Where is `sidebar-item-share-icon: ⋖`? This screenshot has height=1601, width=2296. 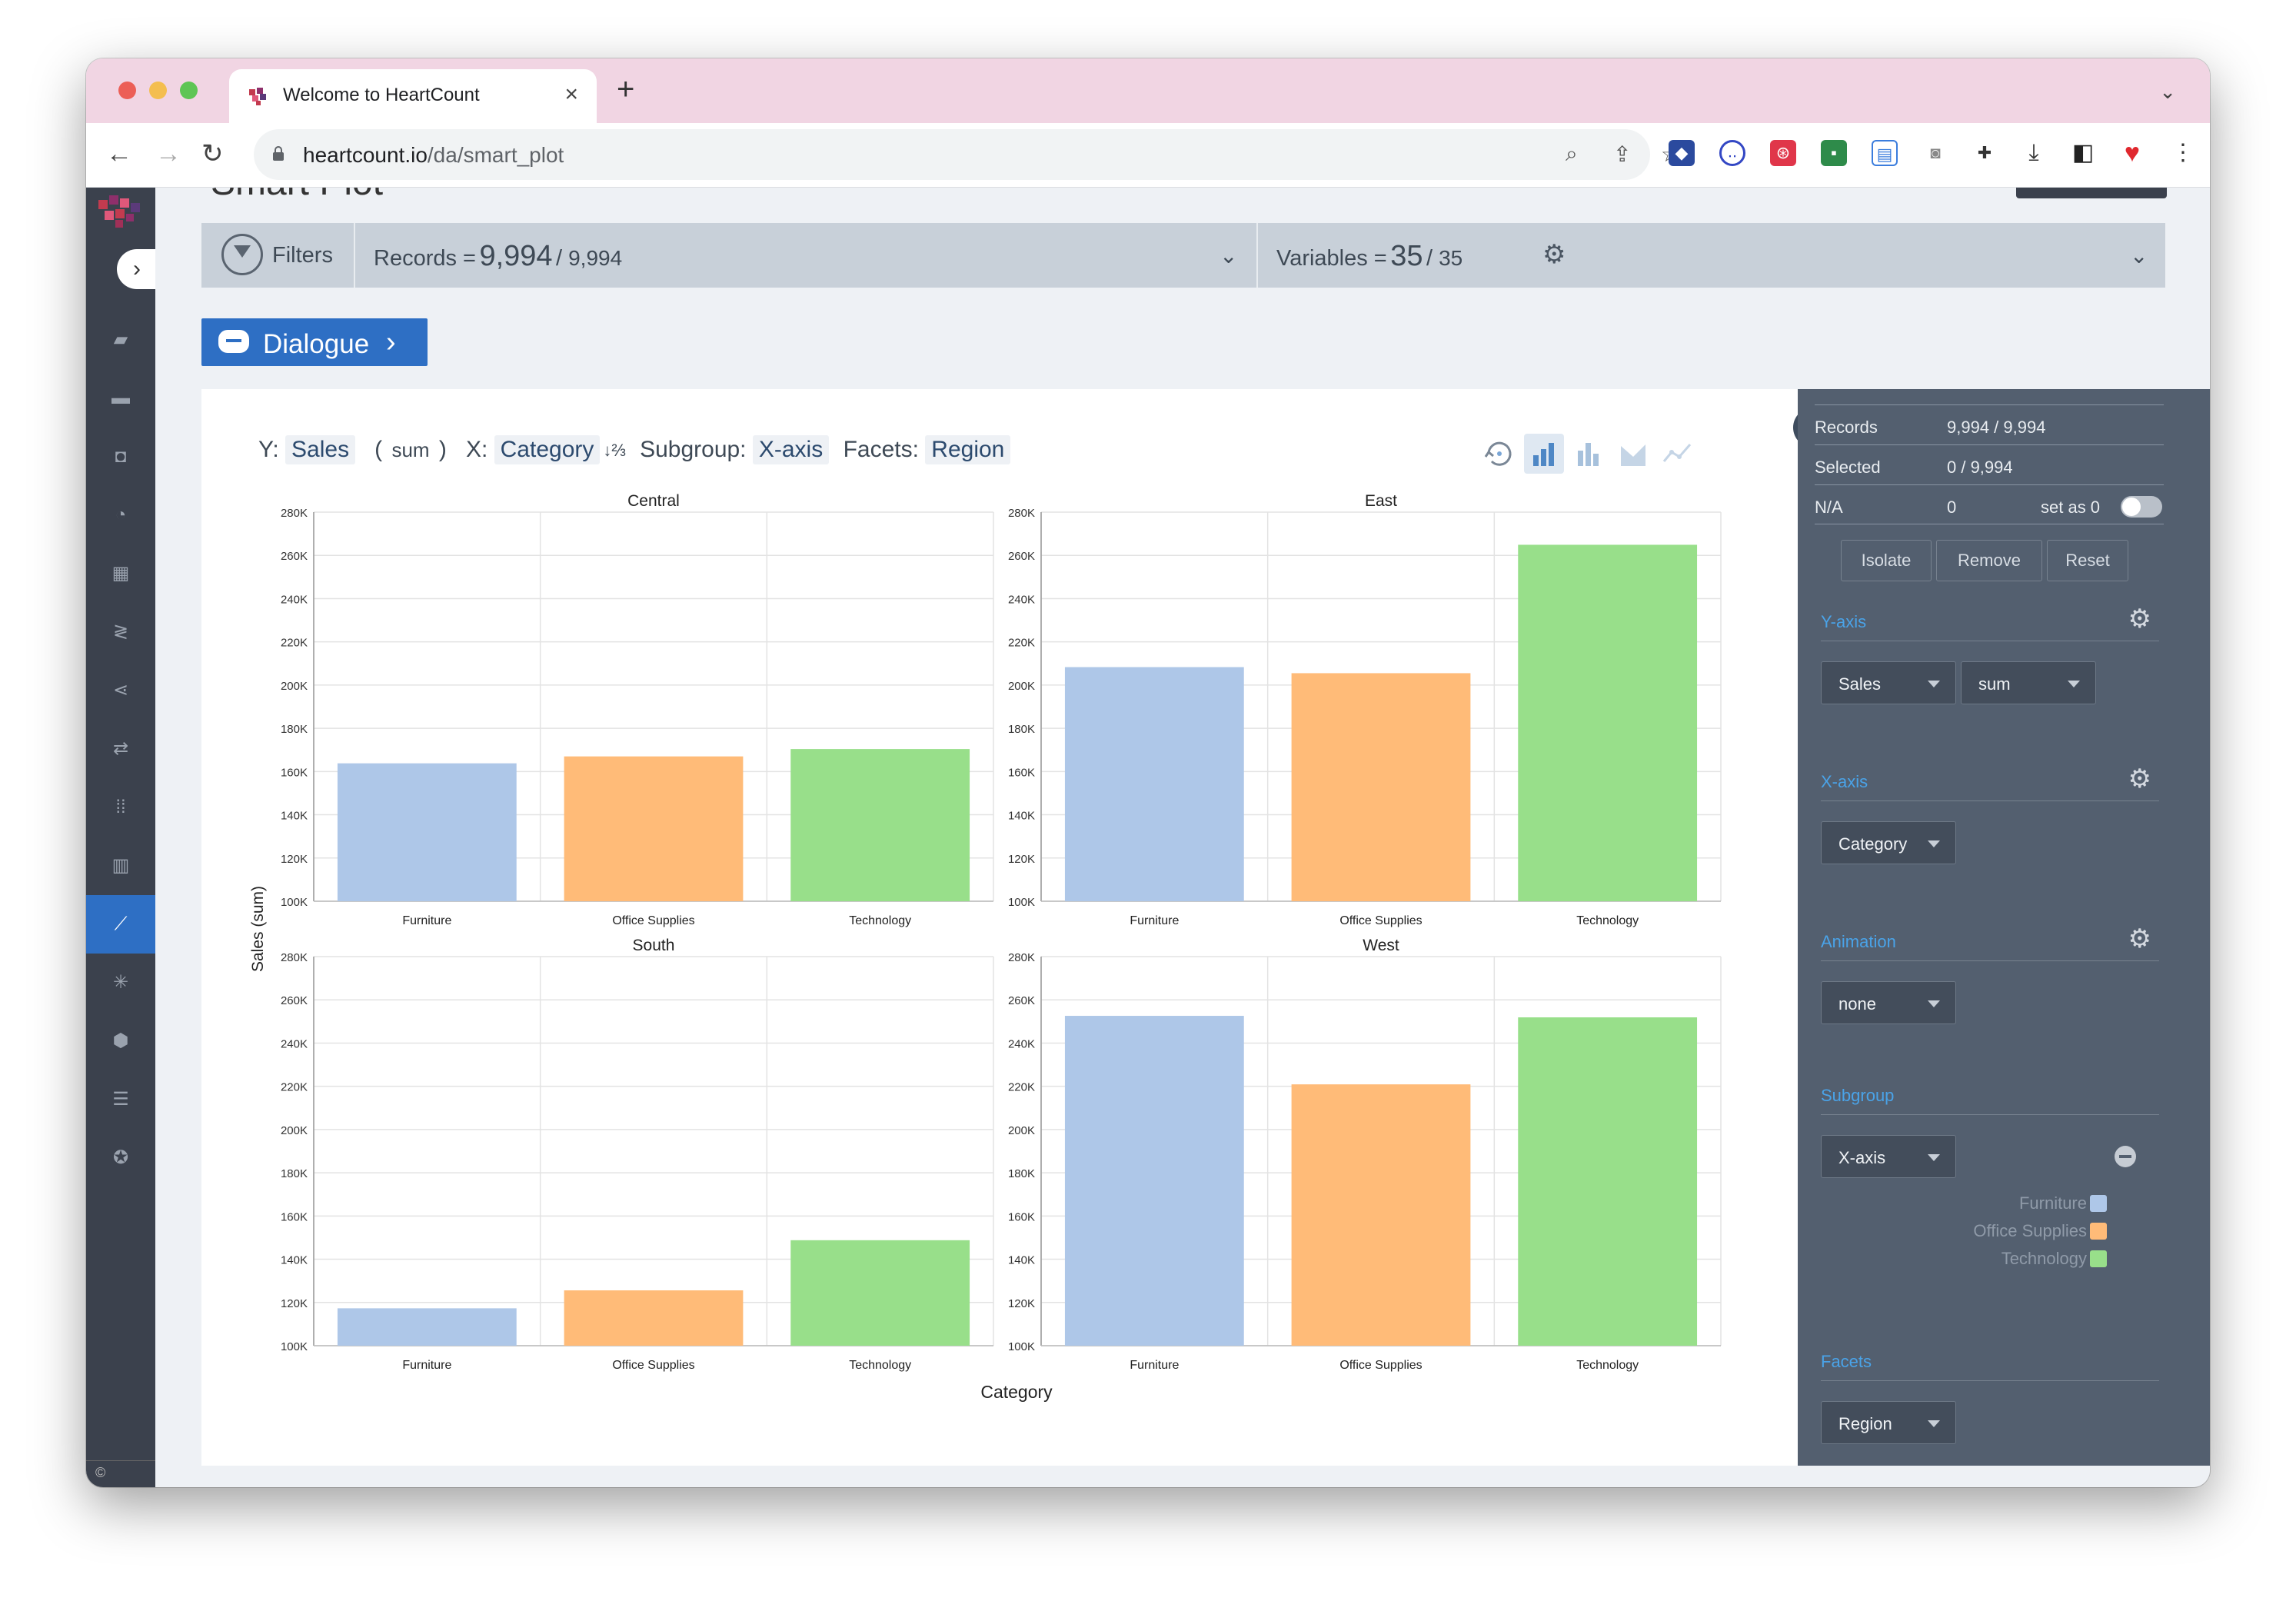 sidebar-item-share-icon: ⋖ is located at coordinates (120, 690).